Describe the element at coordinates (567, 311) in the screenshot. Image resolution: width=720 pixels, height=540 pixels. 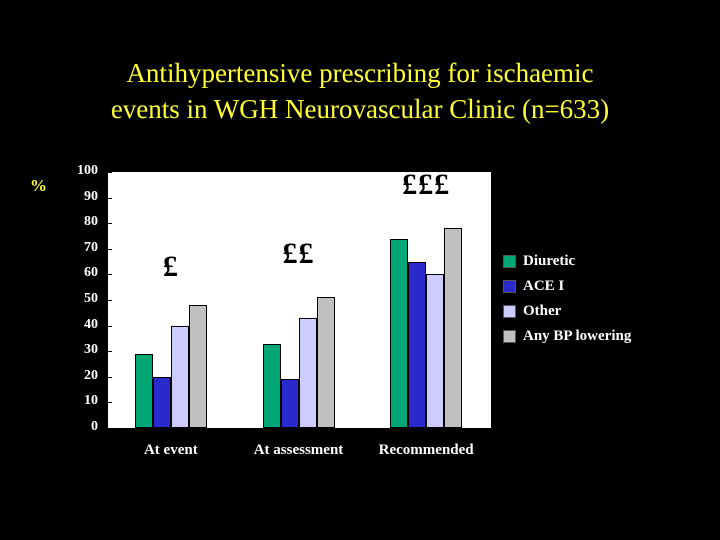
I see `legend-item: Other` at that location.